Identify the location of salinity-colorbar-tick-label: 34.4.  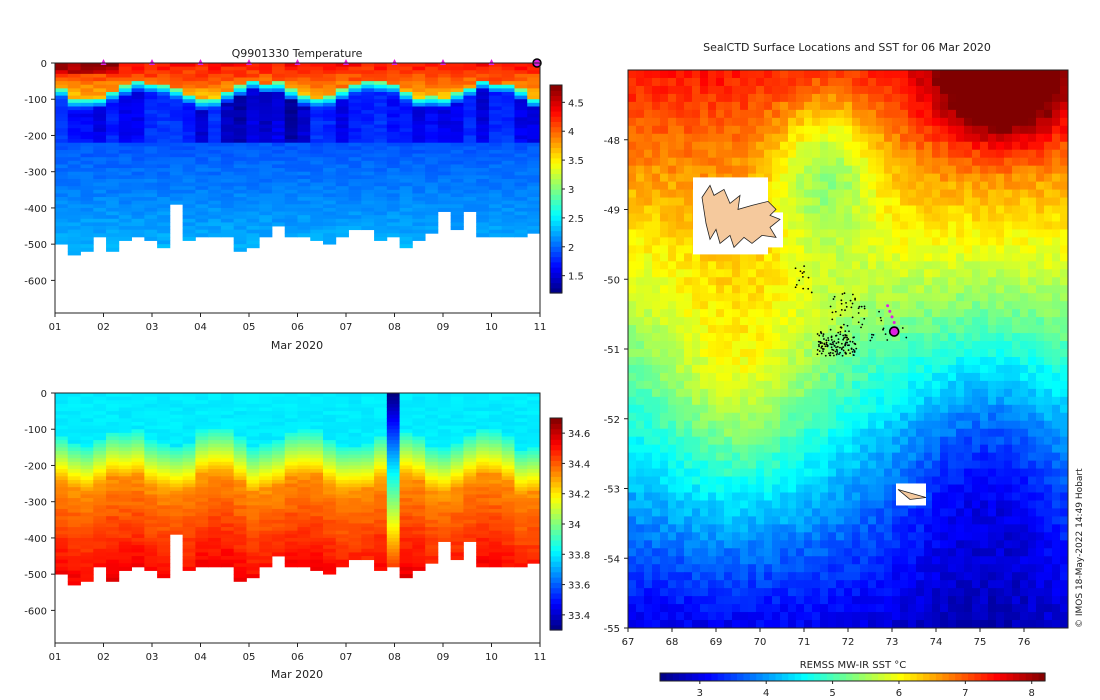
(579, 464).